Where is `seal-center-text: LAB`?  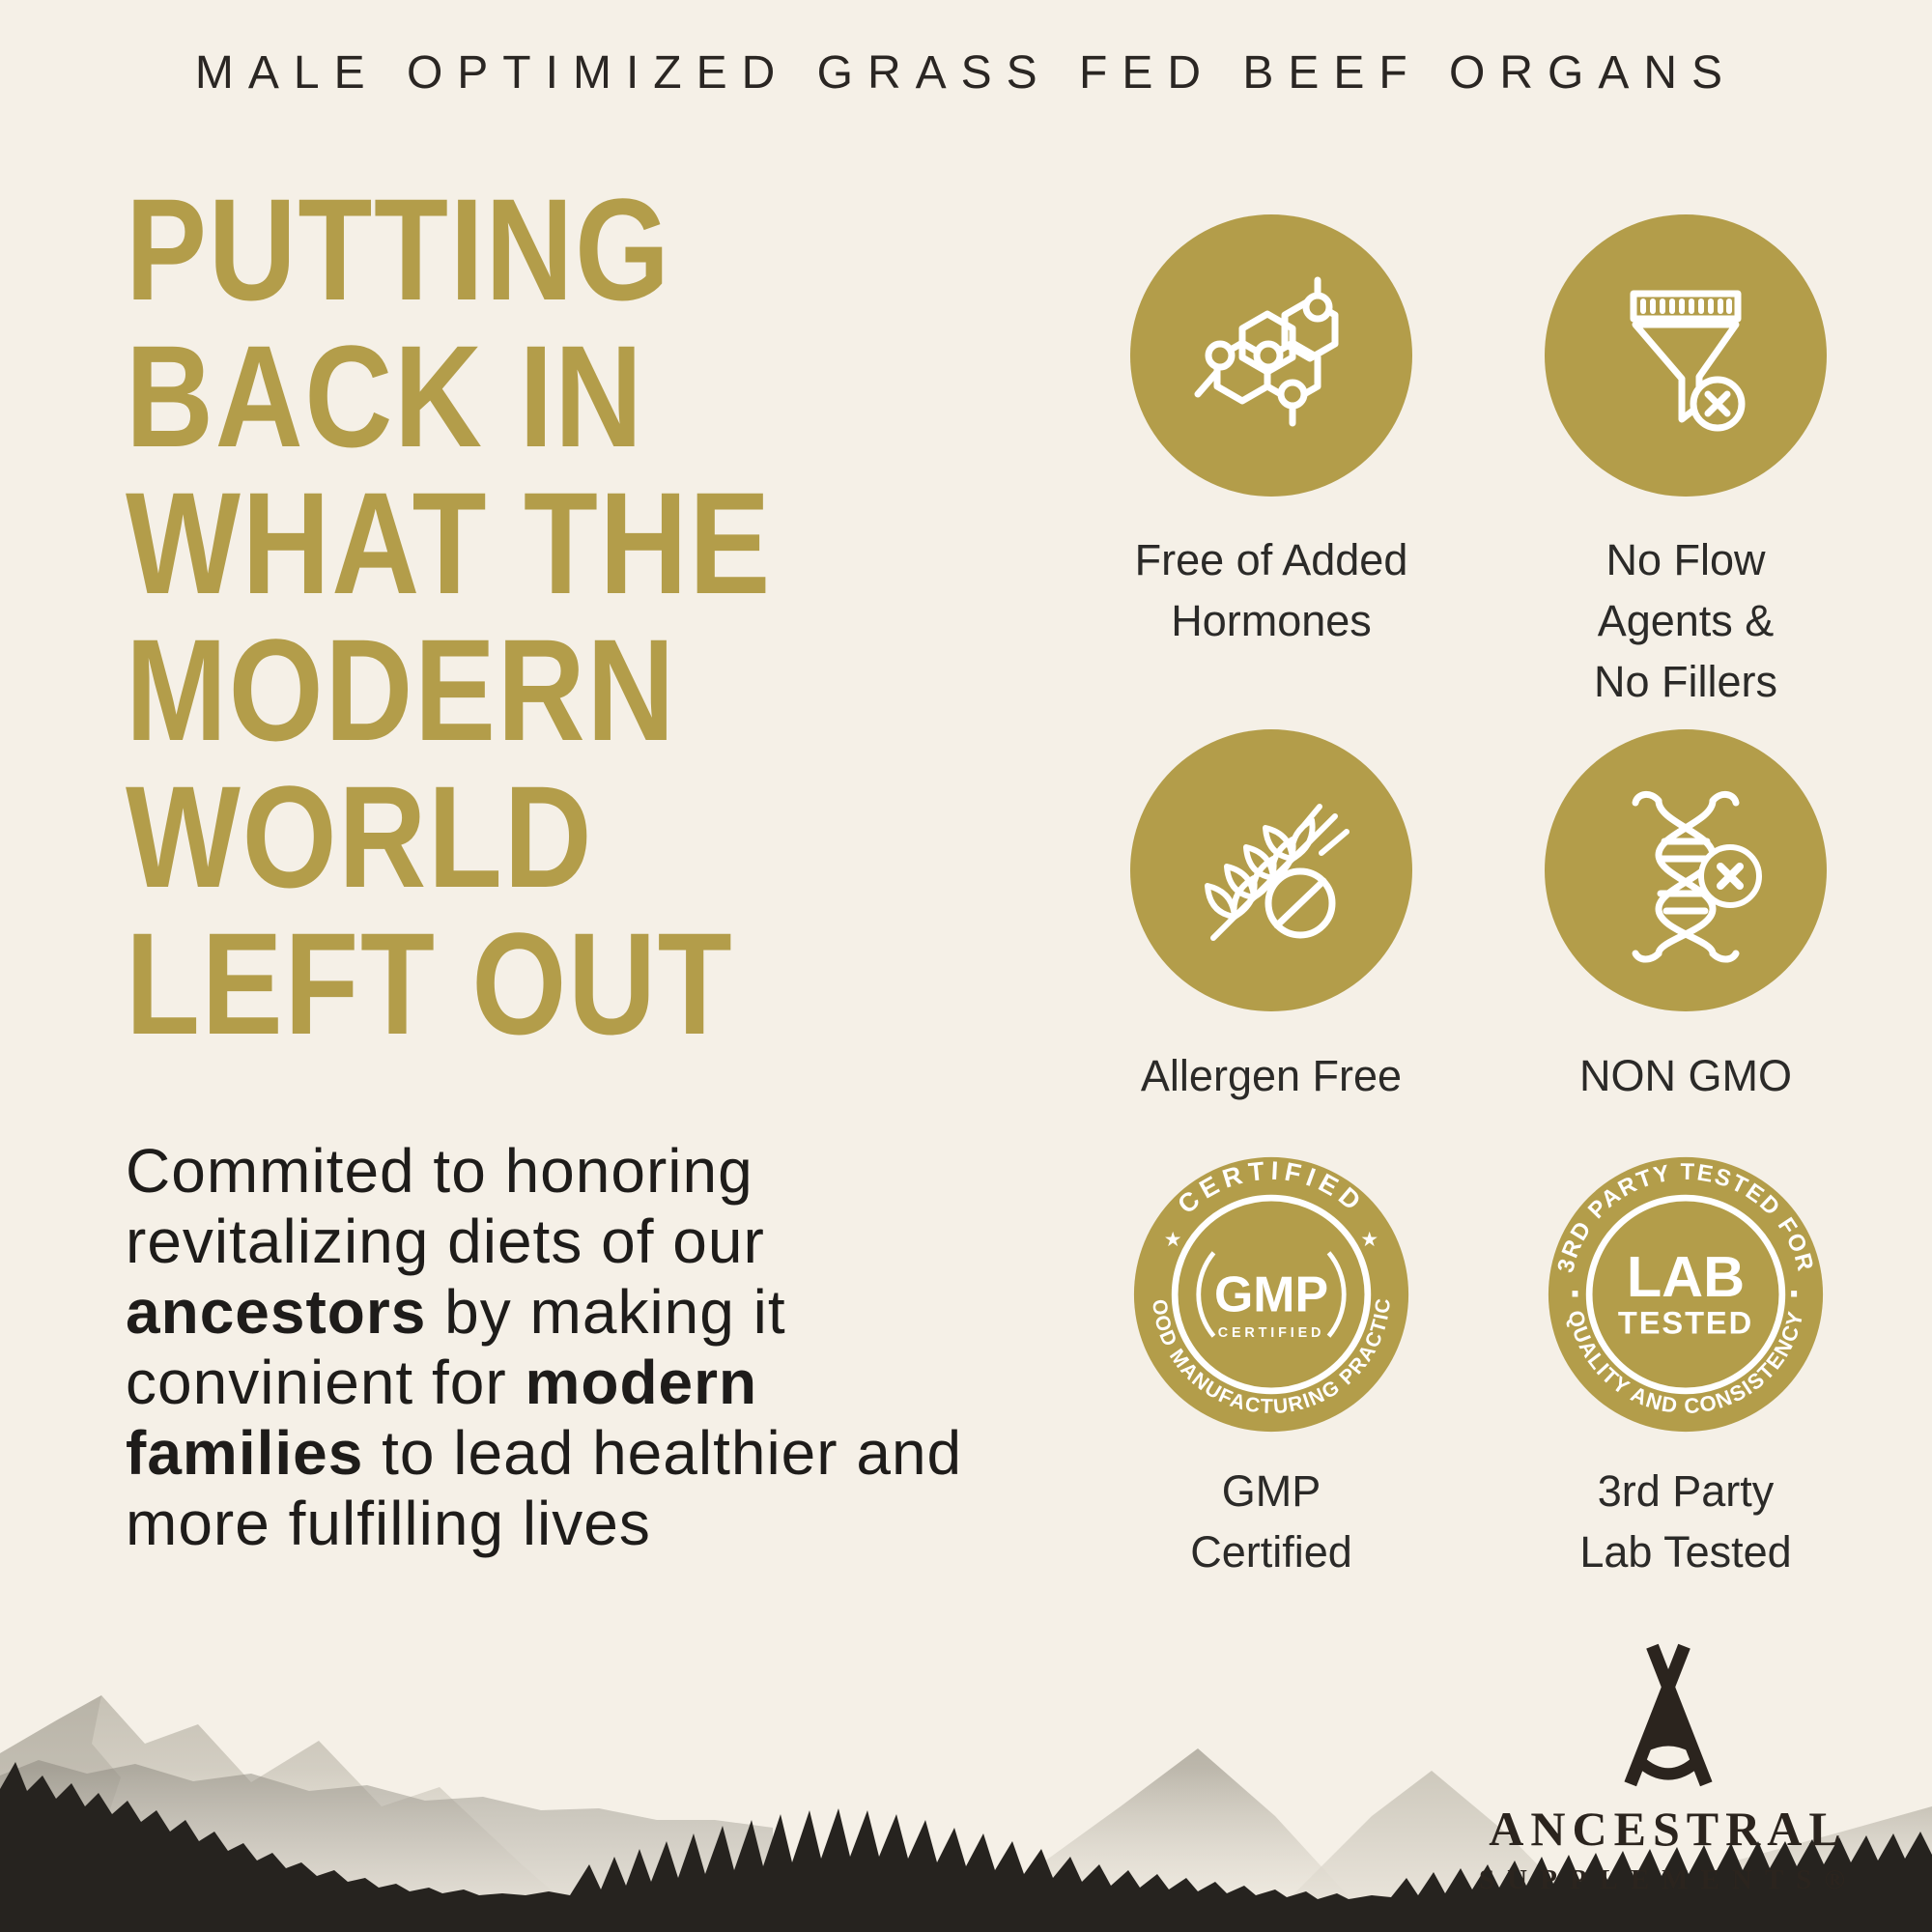 seal-center-text: LAB is located at coordinates (1686, 1276).